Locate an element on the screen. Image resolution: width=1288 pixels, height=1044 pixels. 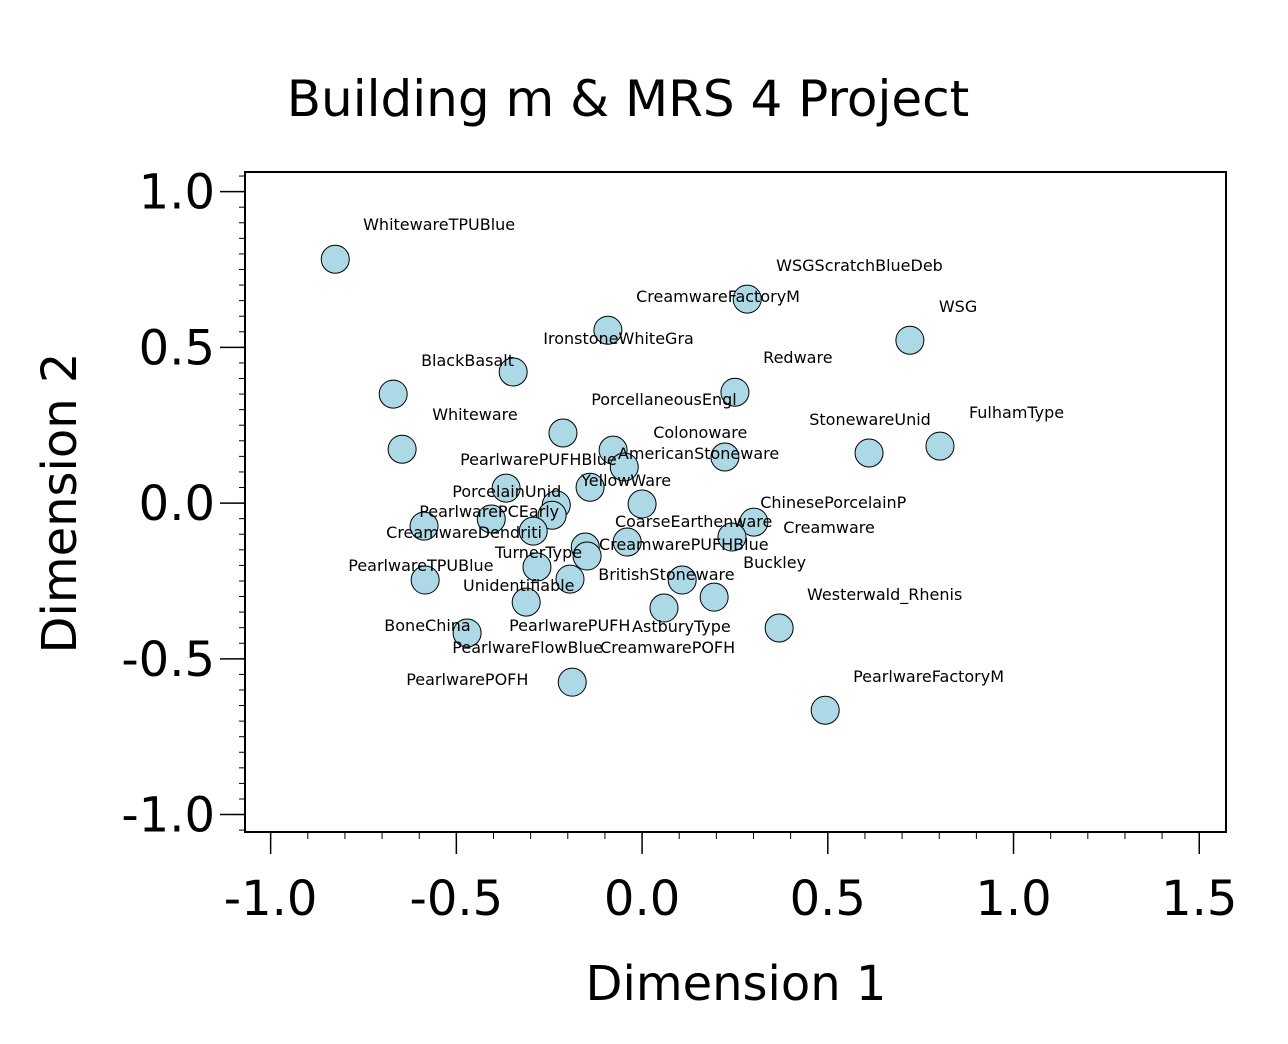
x-tick-label: 0.5 is located at coordinates (828, 899).